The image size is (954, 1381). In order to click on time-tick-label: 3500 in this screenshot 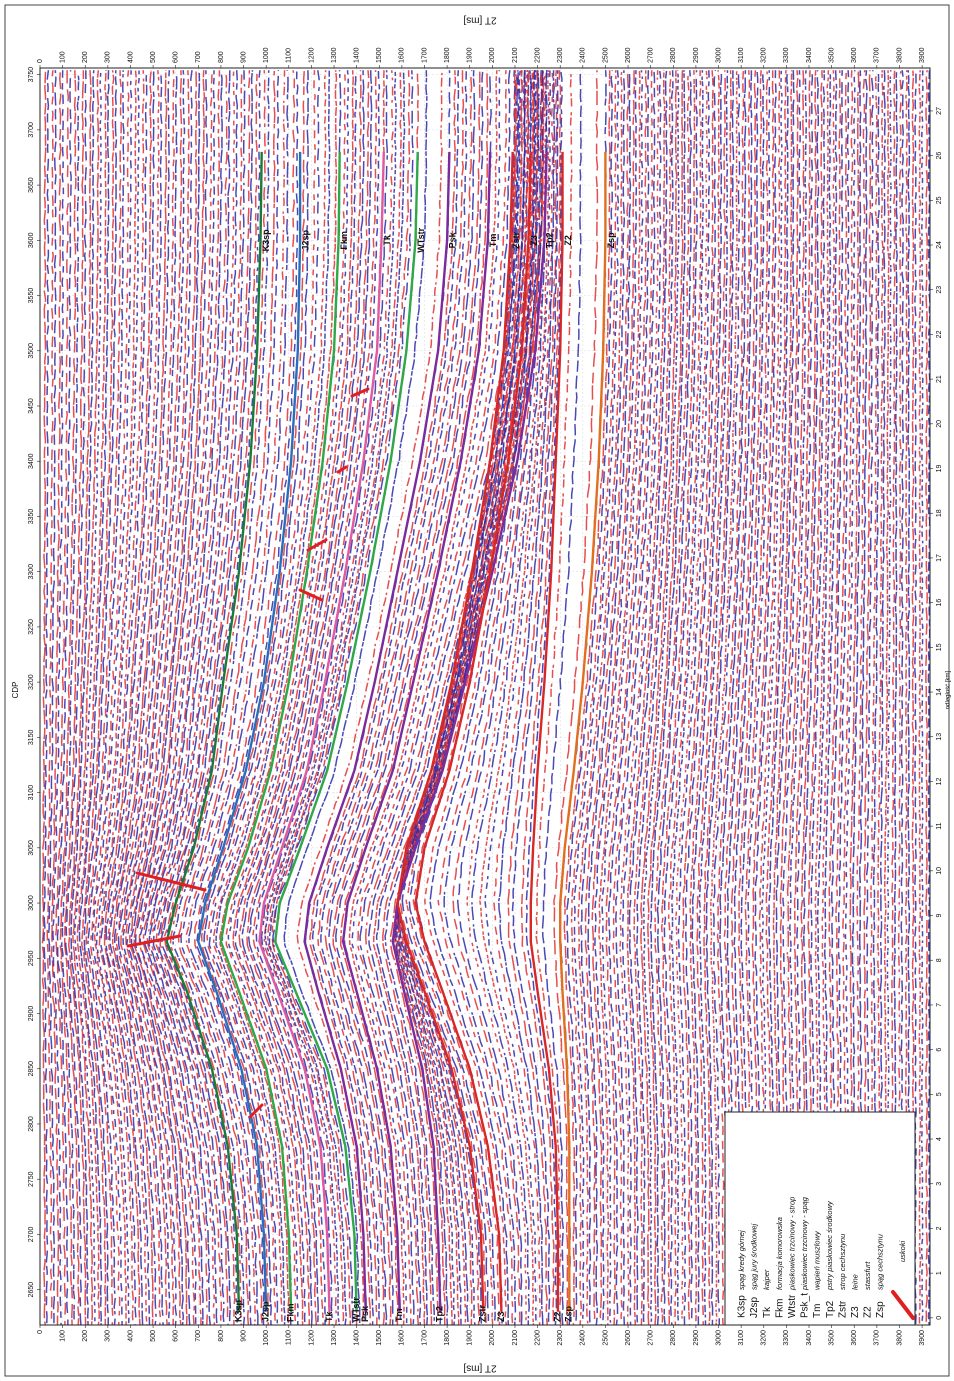, I will do `click(831, 55)`.